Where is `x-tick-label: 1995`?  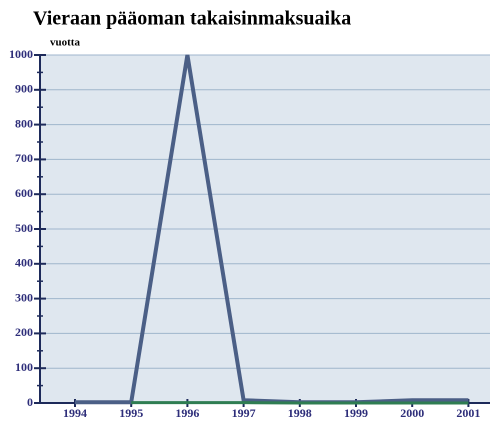
x-tick-label: 1995 is located at coordinates (131, 413).